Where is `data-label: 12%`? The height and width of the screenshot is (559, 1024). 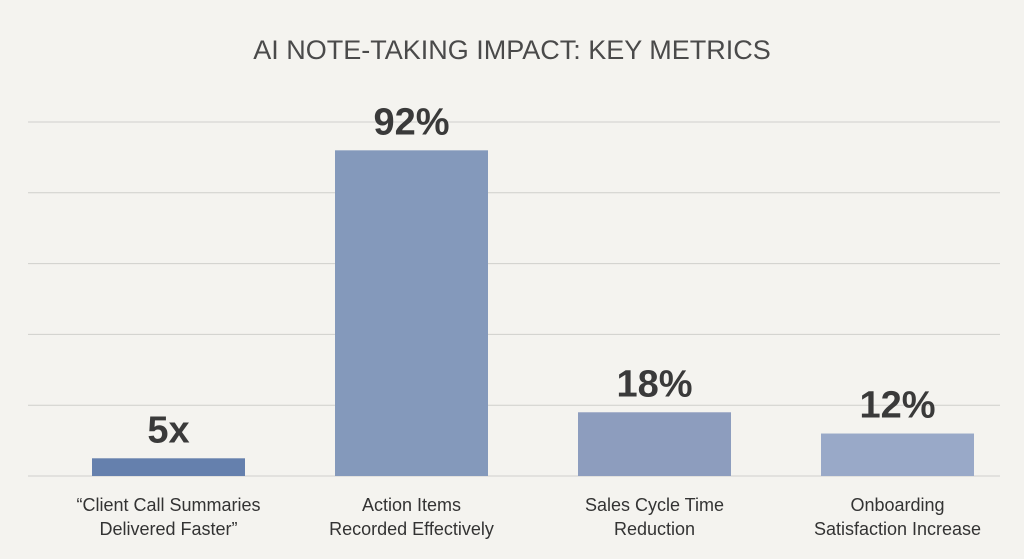
data-label: 12% is located at coordinates (897, 406).